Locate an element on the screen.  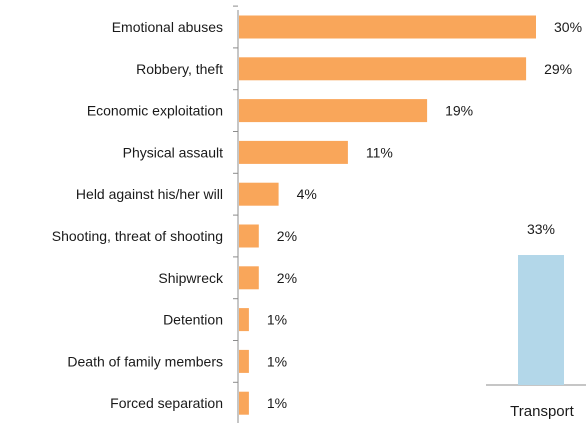
vertical-bar-chart: 33% Transport is located at coordinates (536, 320).